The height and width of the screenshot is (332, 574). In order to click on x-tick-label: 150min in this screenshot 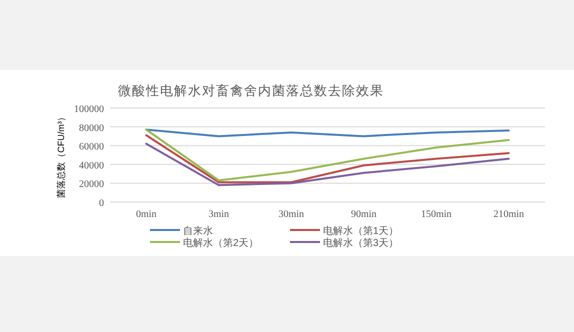, I will do `click(436, 214)`.